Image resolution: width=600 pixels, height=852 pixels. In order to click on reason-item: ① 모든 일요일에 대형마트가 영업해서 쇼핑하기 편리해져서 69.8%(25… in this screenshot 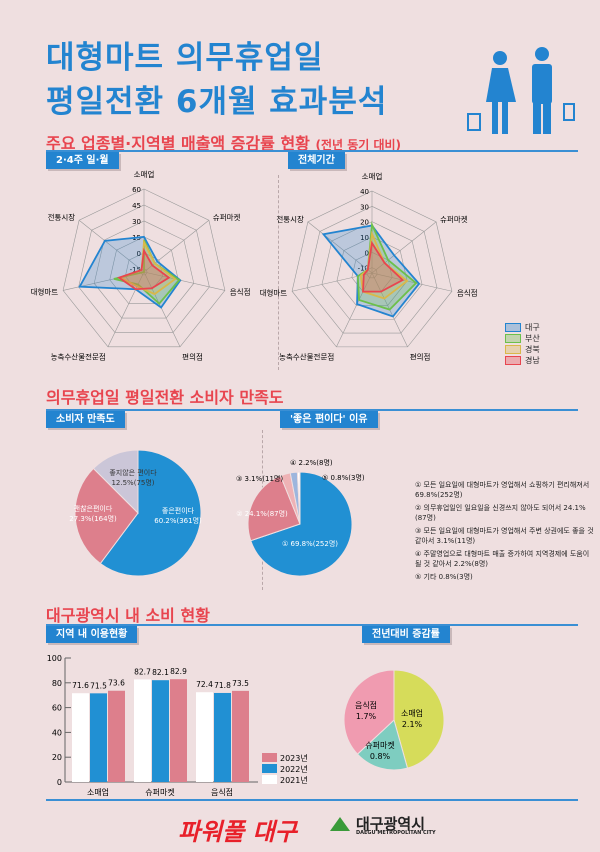, I will do `click(502, 490)`.